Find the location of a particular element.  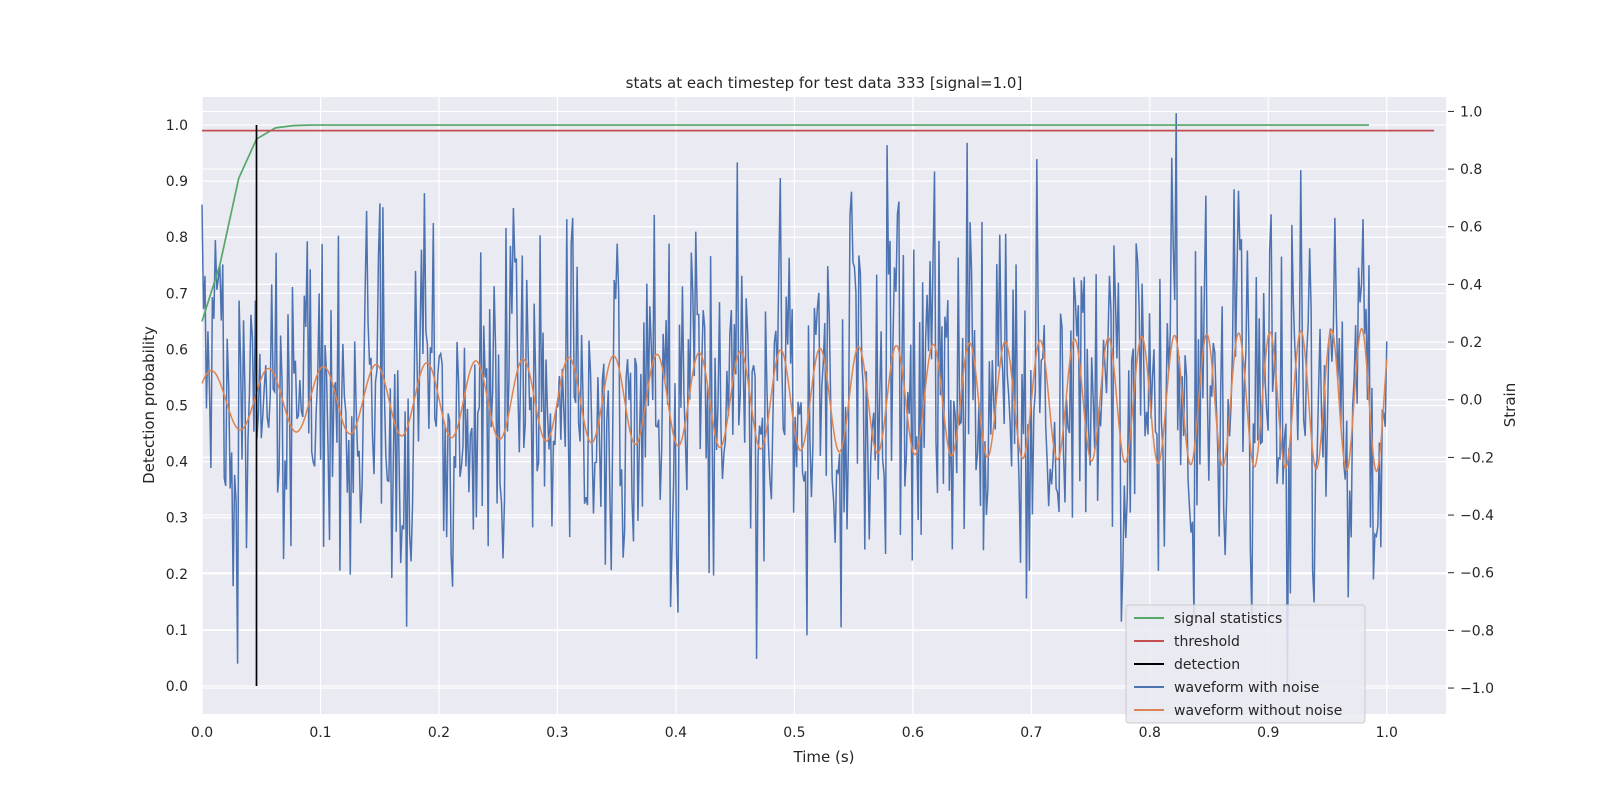

y-tick-label: 0.8 is located at coordinates (177, 238).